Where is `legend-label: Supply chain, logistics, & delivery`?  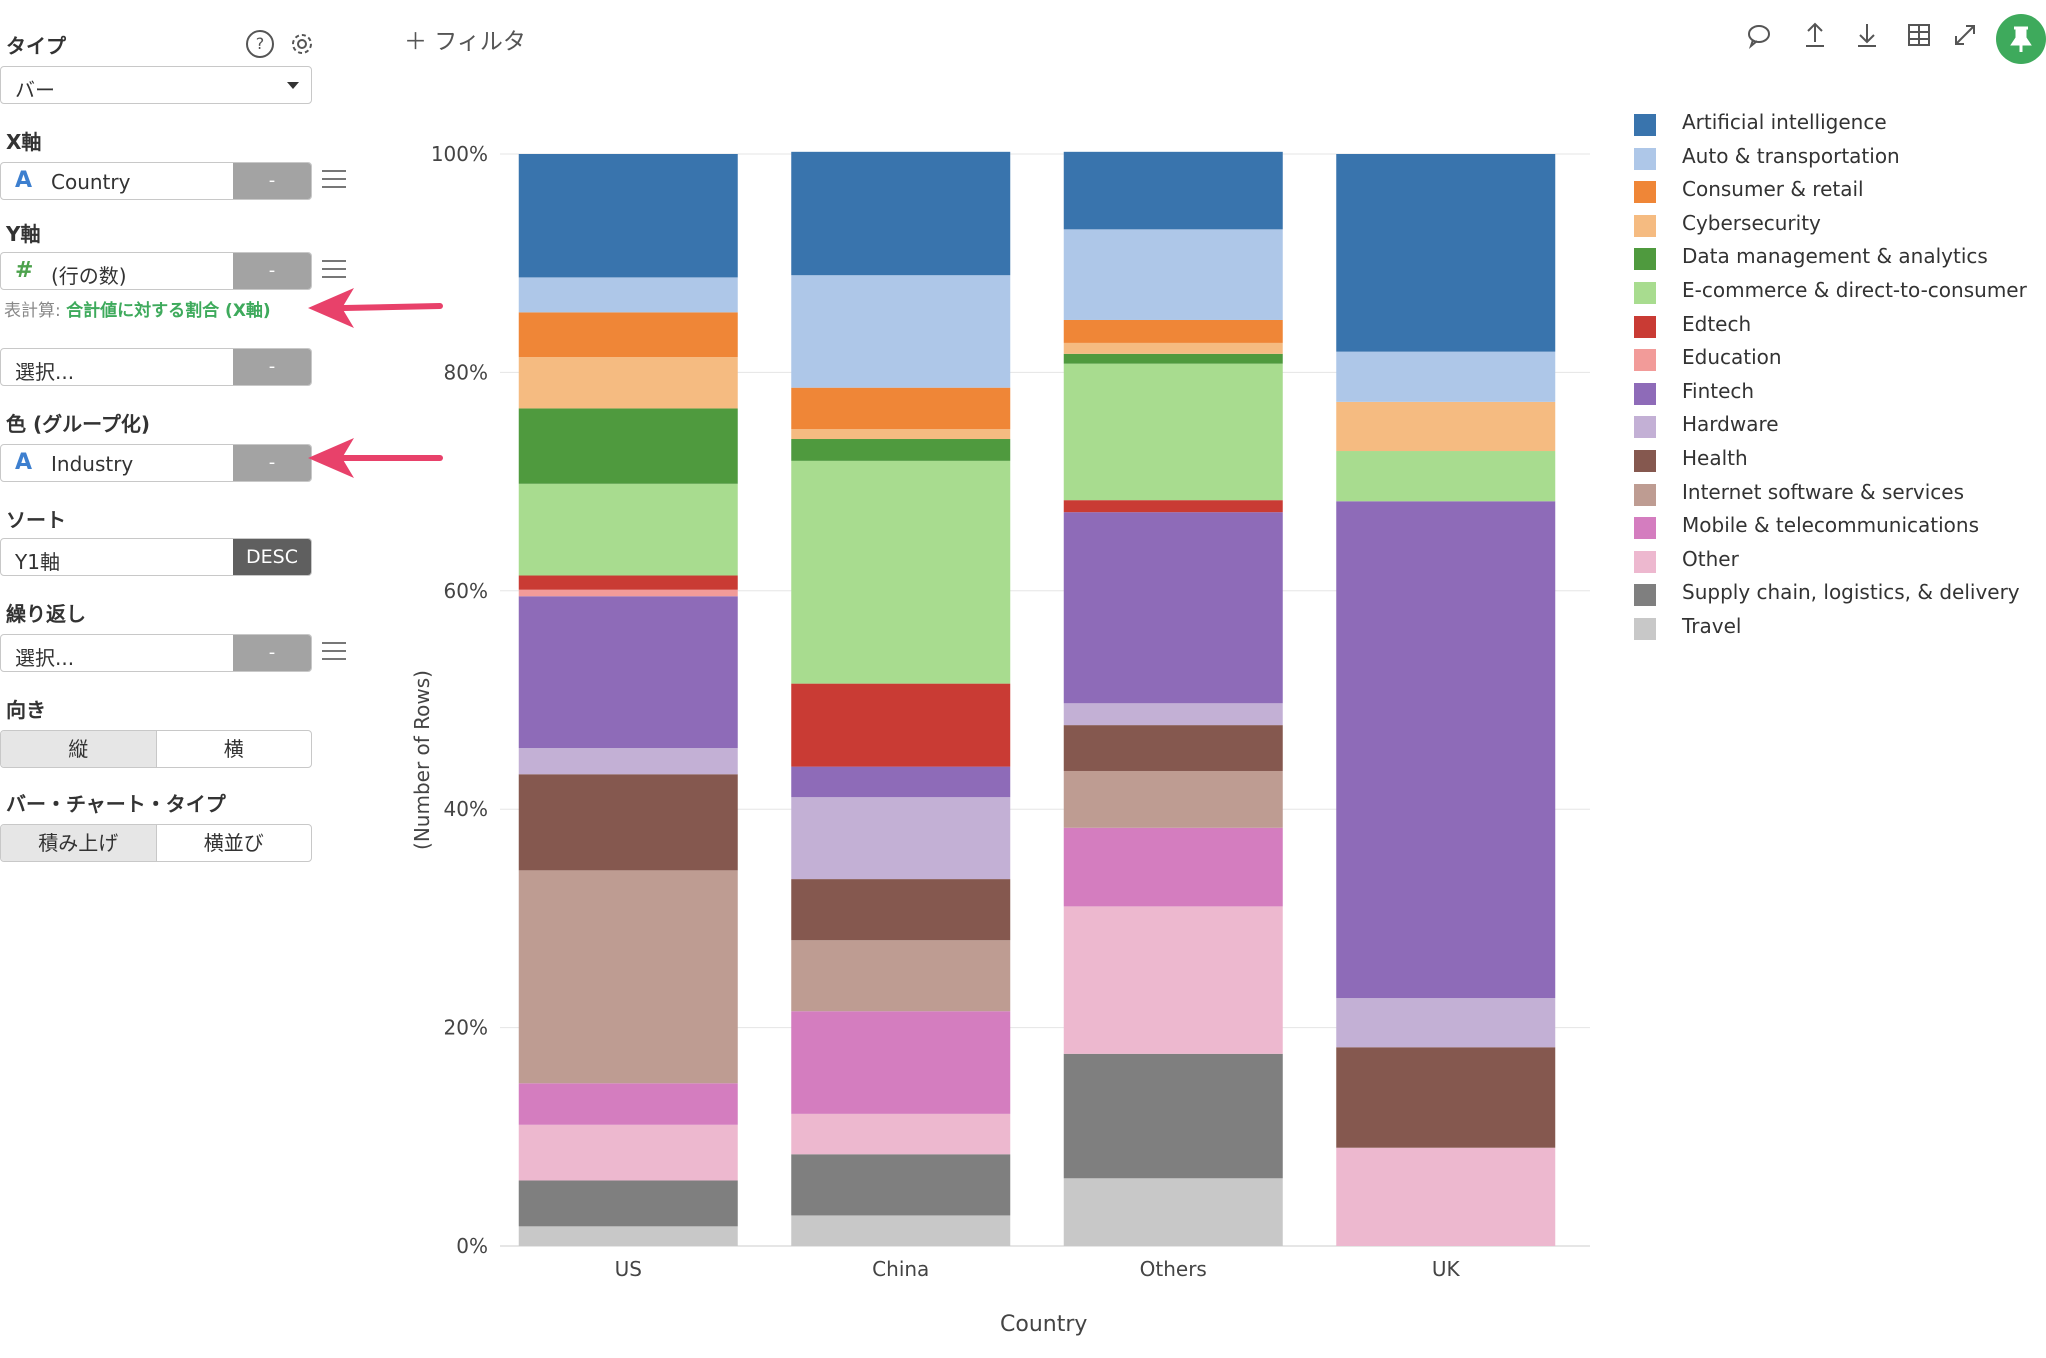 legend-label: Supply chain, logistics, & delivery is located at coordinates (1851, 592).